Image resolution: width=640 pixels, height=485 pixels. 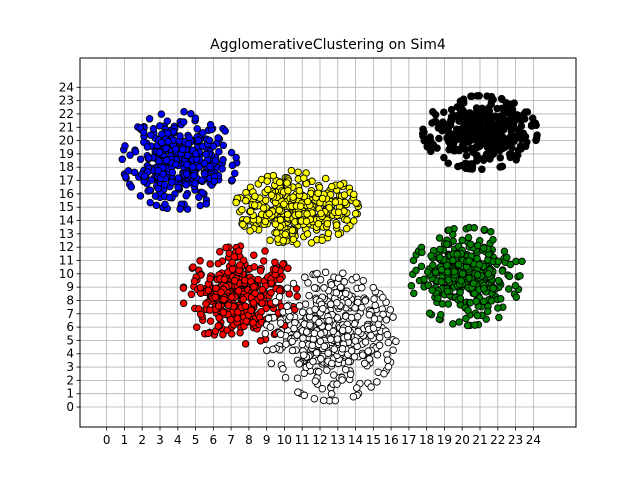 I want to click on y-tick-label: 24, so click(x=66, y=87).